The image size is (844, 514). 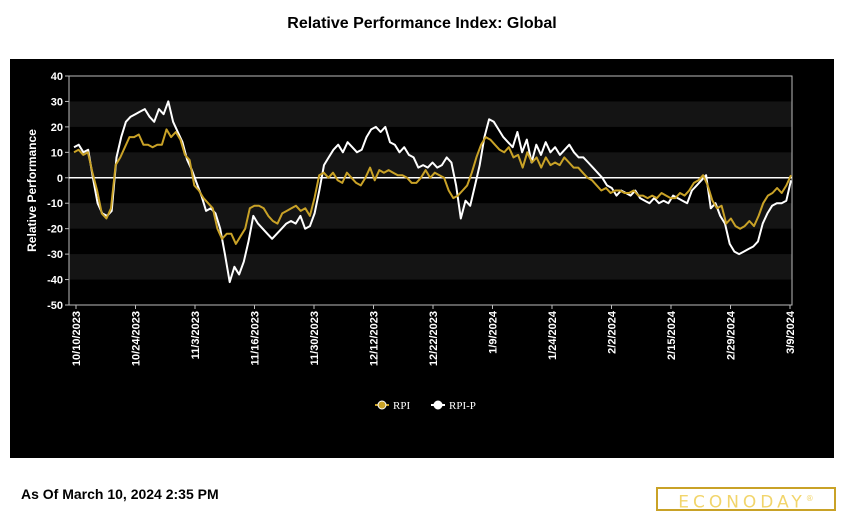 I want to click on y-tick-label: -30, so click(x=55, y=255).